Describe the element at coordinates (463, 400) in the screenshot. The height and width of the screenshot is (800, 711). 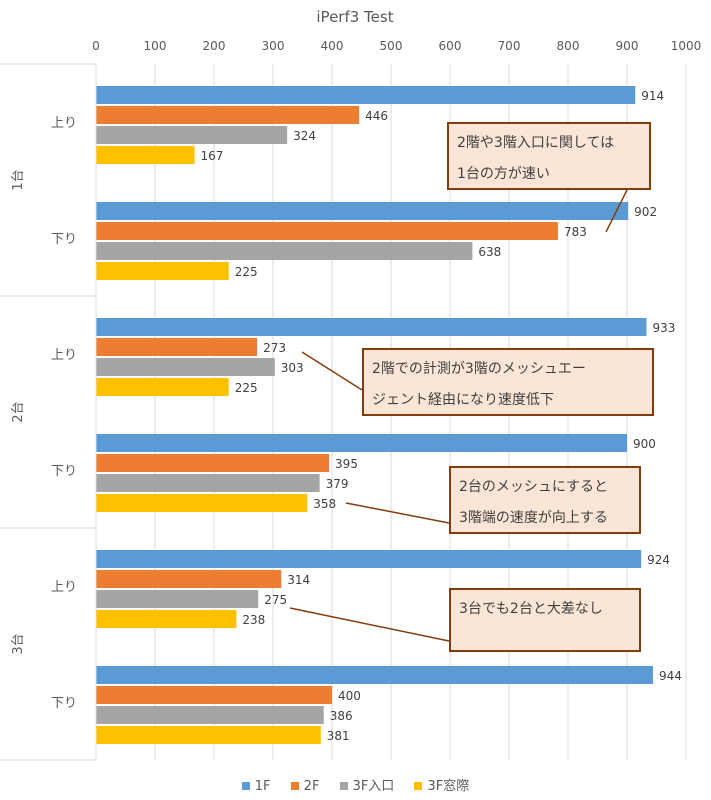
I see `annotation-2-line2: ジェント経由になり速度低下` at that location.